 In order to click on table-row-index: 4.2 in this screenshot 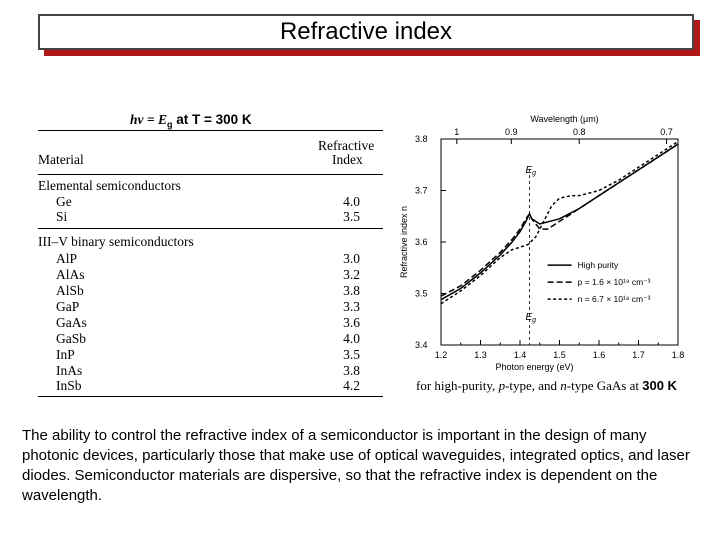, I will do `click(351, 385)`.